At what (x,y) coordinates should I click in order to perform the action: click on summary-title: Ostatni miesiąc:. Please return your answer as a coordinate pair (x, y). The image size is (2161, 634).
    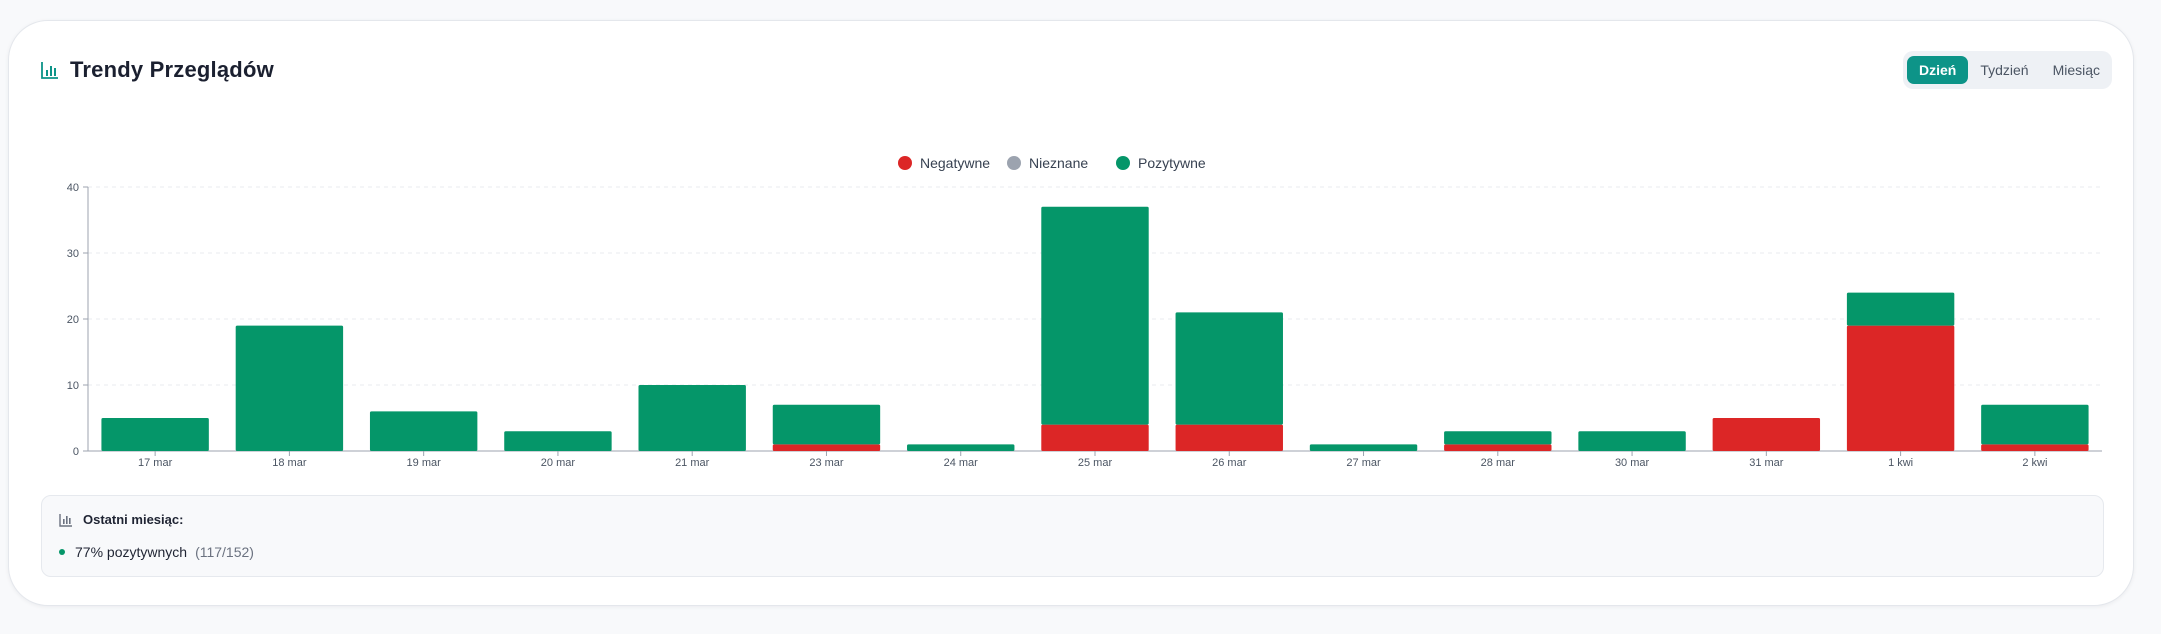
    Looking at the image, I should click on (133, 519).